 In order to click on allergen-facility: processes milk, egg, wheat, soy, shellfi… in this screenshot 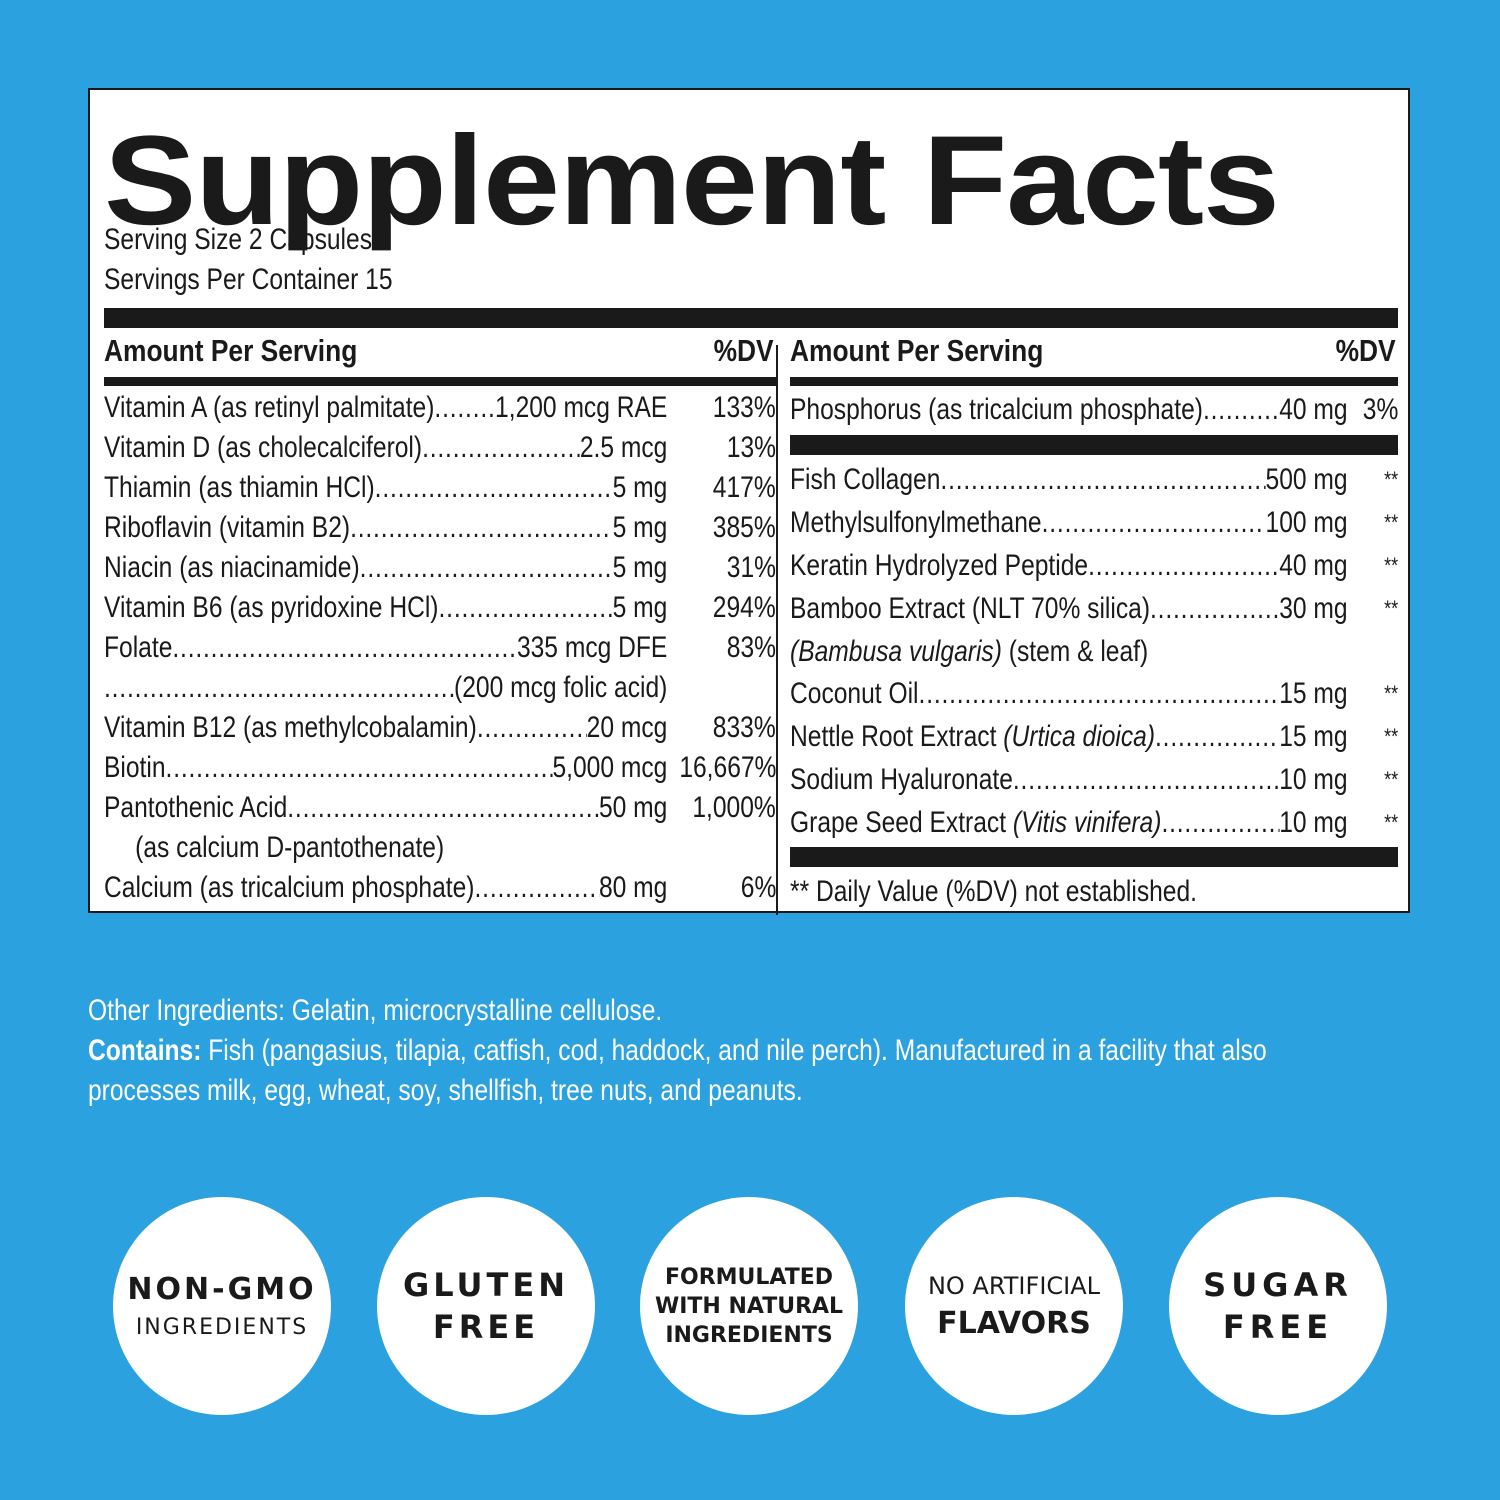, I will do `click(445, 1090)`.